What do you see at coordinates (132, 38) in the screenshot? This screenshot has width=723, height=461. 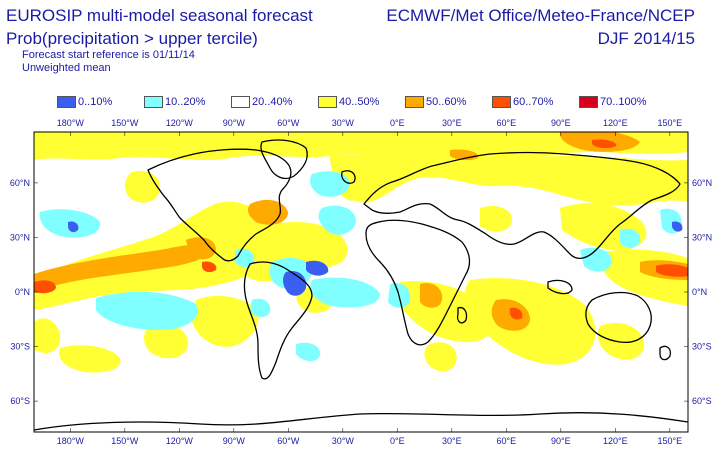 I see `title-line-2: Prob(precipitation > upper tercile)` at bounding box center [132, 38].